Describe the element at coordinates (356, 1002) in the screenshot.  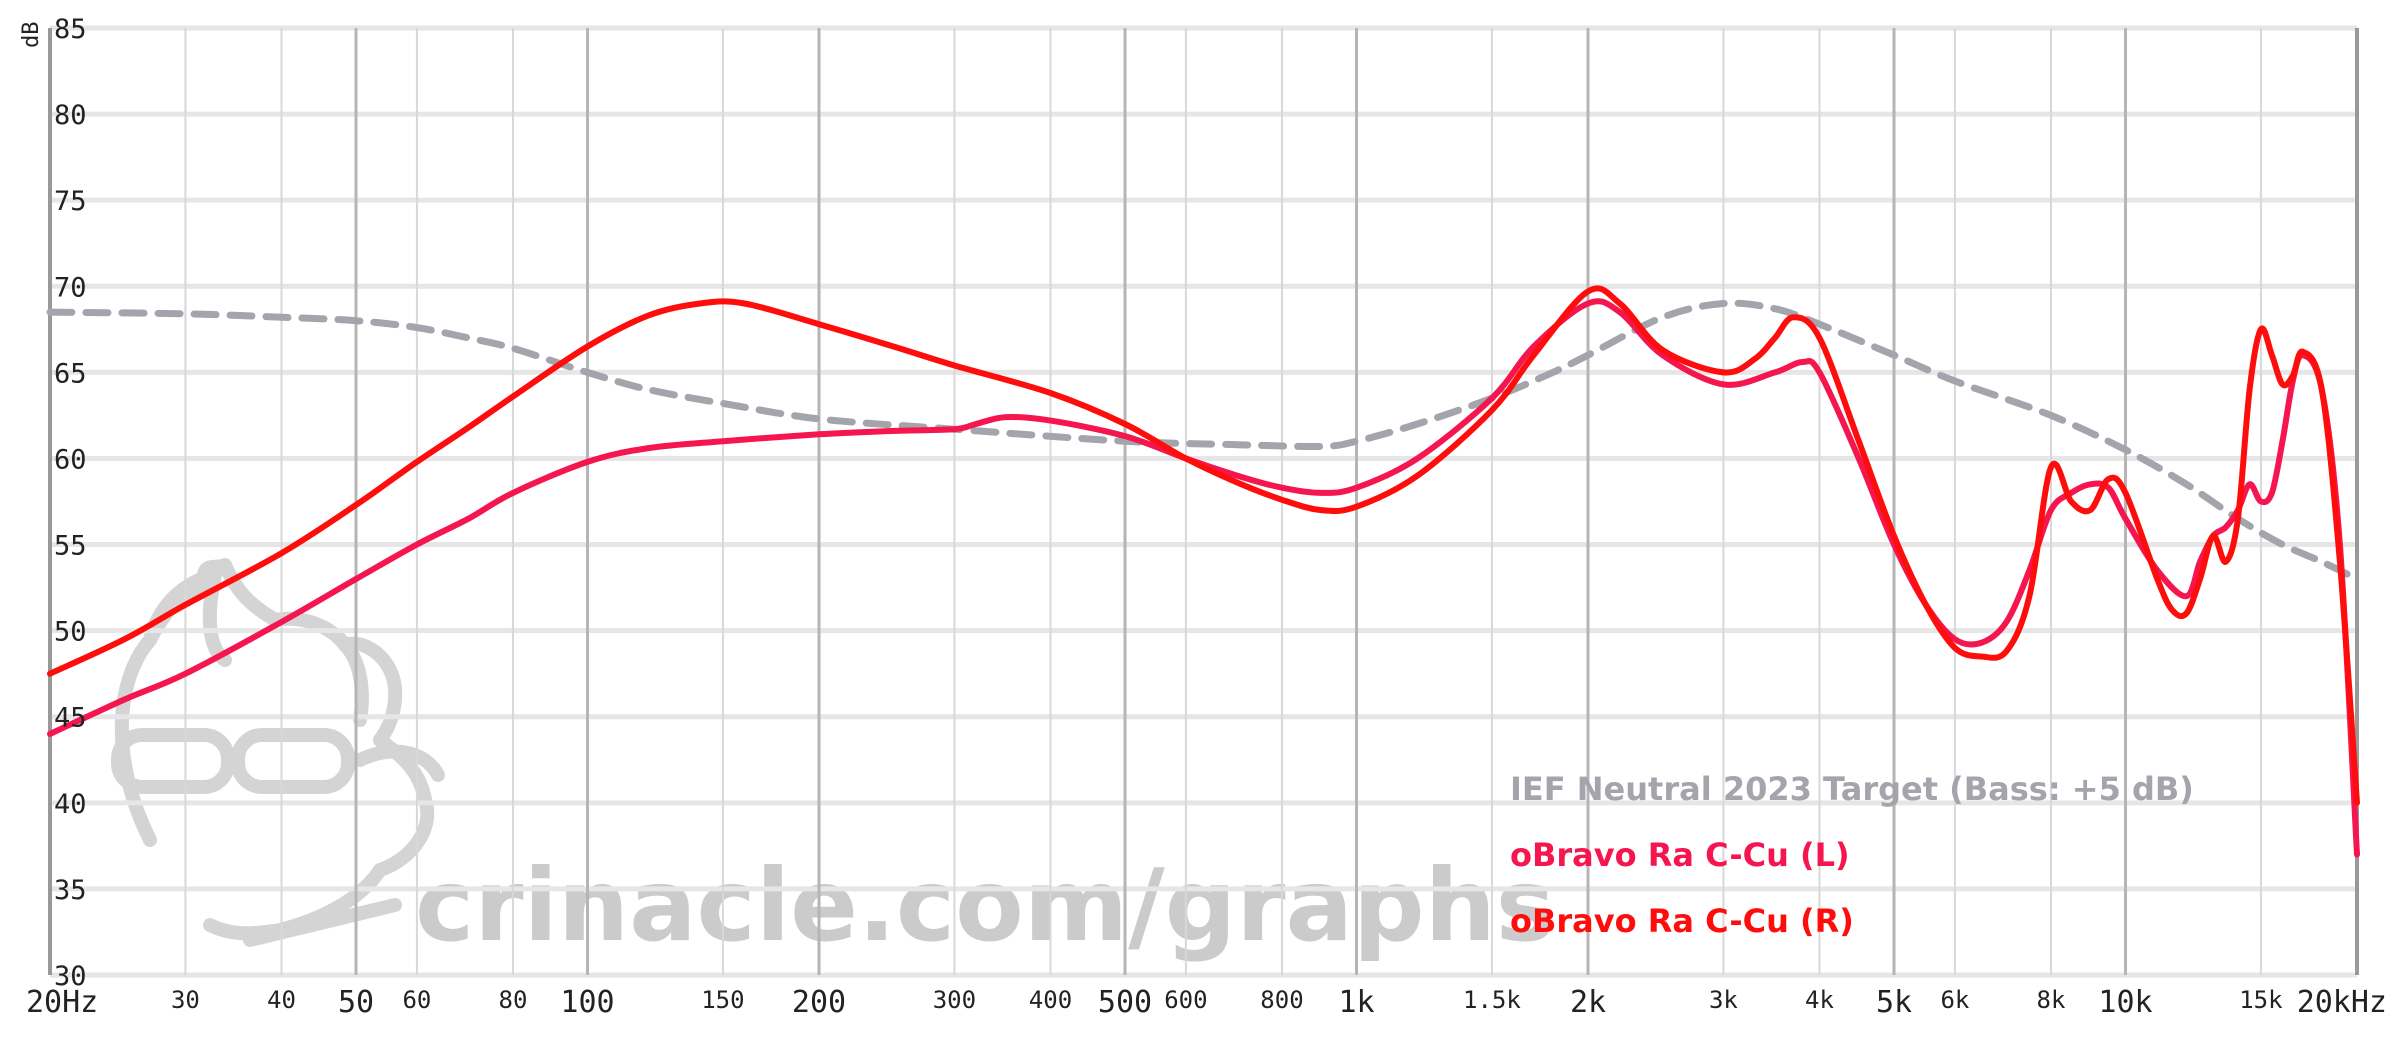
I see `x-tick-label: 50` at that location.